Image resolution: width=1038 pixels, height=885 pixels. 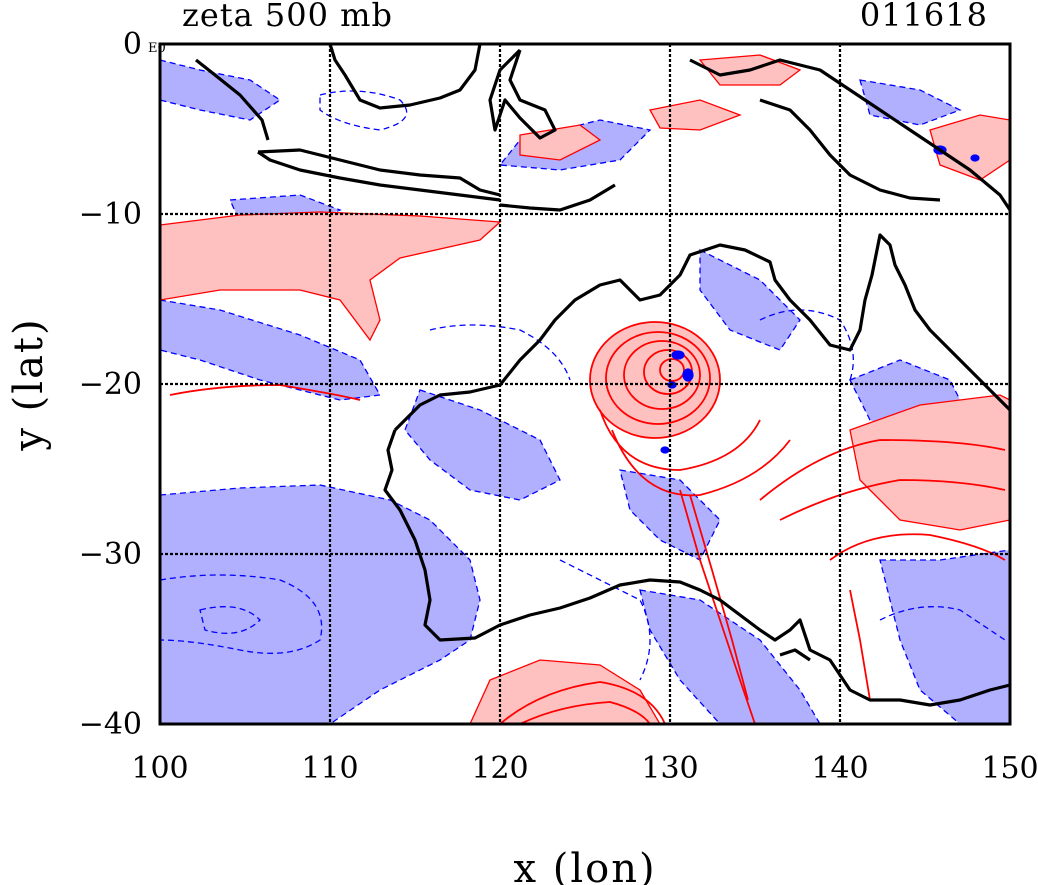 What do you see at coordinates (329, 768) in the screenshot?
I see `x-tick-label: 110` at bounding box center [329, 768].